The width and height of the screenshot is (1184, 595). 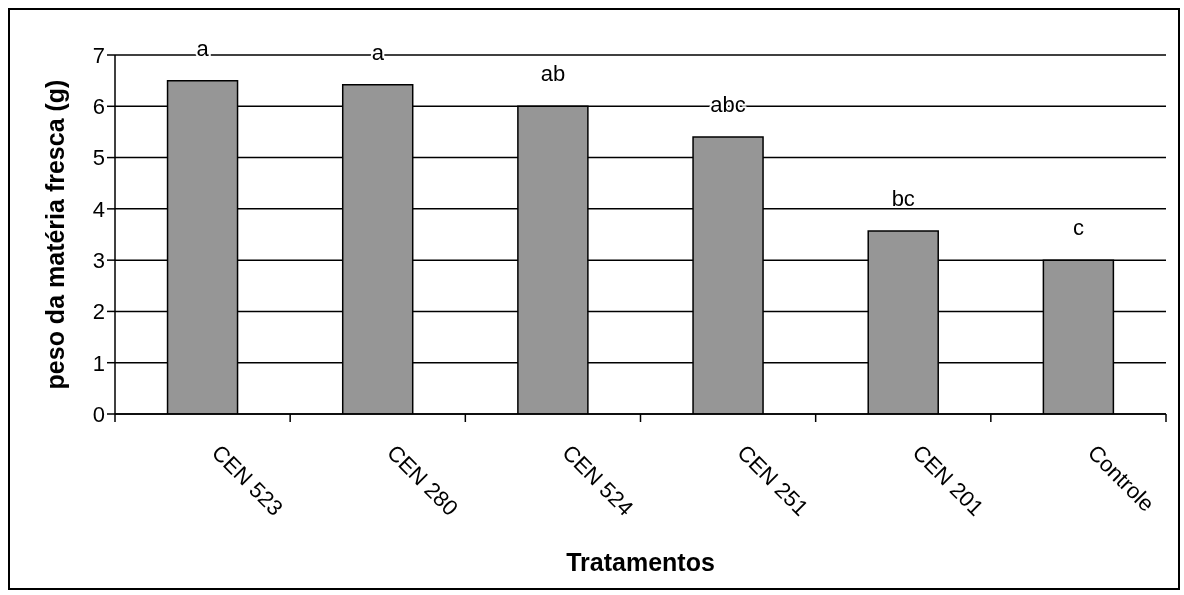 What do you see at coordinates (98, 363) in the screenshot?
I see `y-tick-label: 1` at bounding box center [98, 363].